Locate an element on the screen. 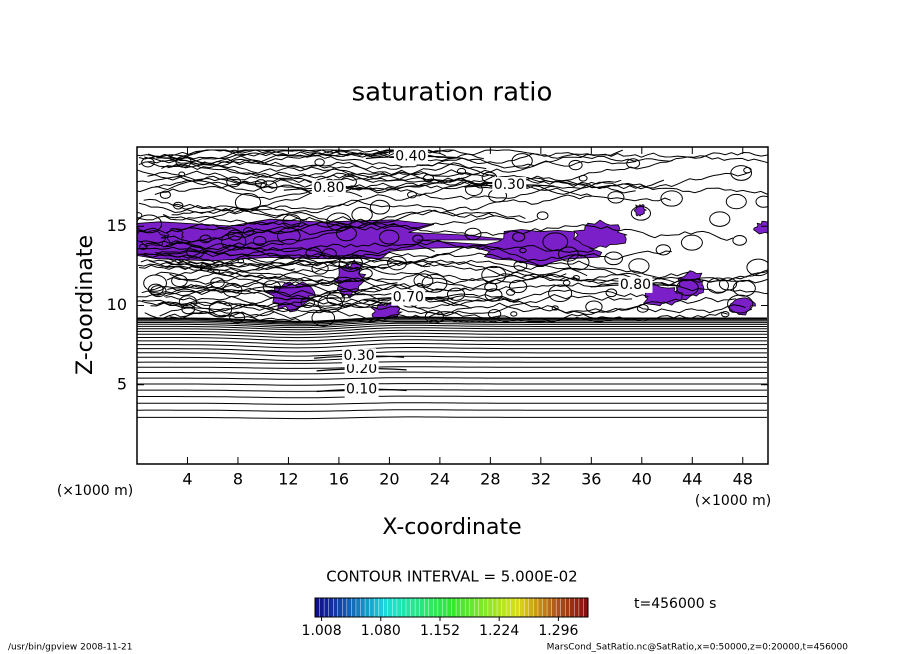 The width and height of the screenshot is (904, 654). contour-label: 0.20 is located at coordinates (361, 369).